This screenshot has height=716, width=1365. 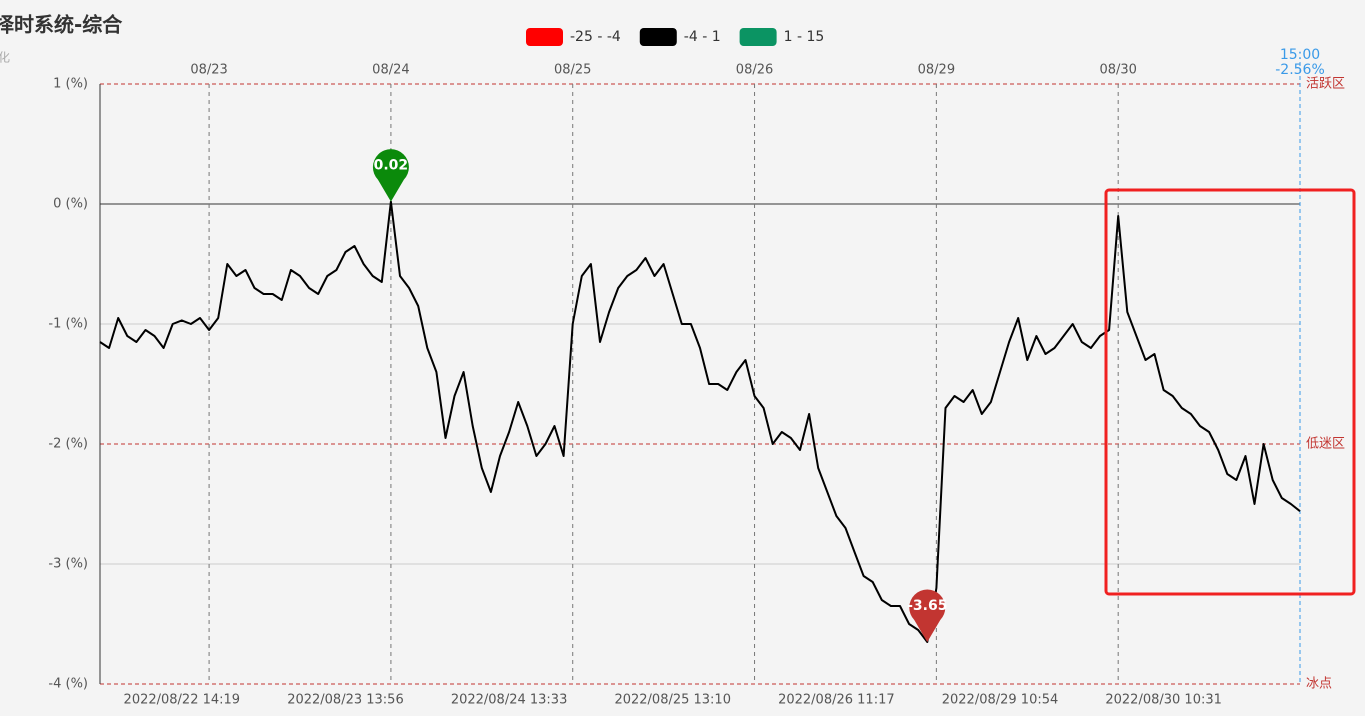 What do you see at coordinates (182, 700) in the screenshot?
I see `x-tick-label: 2022/08/22 14:19` at bounding box center [182, 700].